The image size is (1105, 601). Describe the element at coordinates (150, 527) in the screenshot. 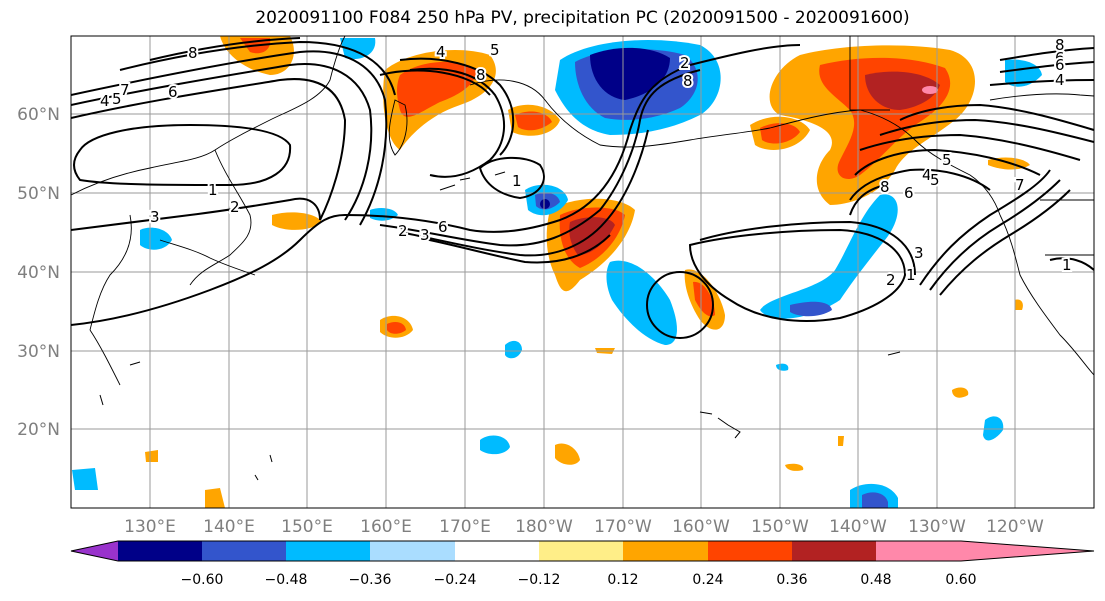

I see `lon-label: 130°E` at that location.